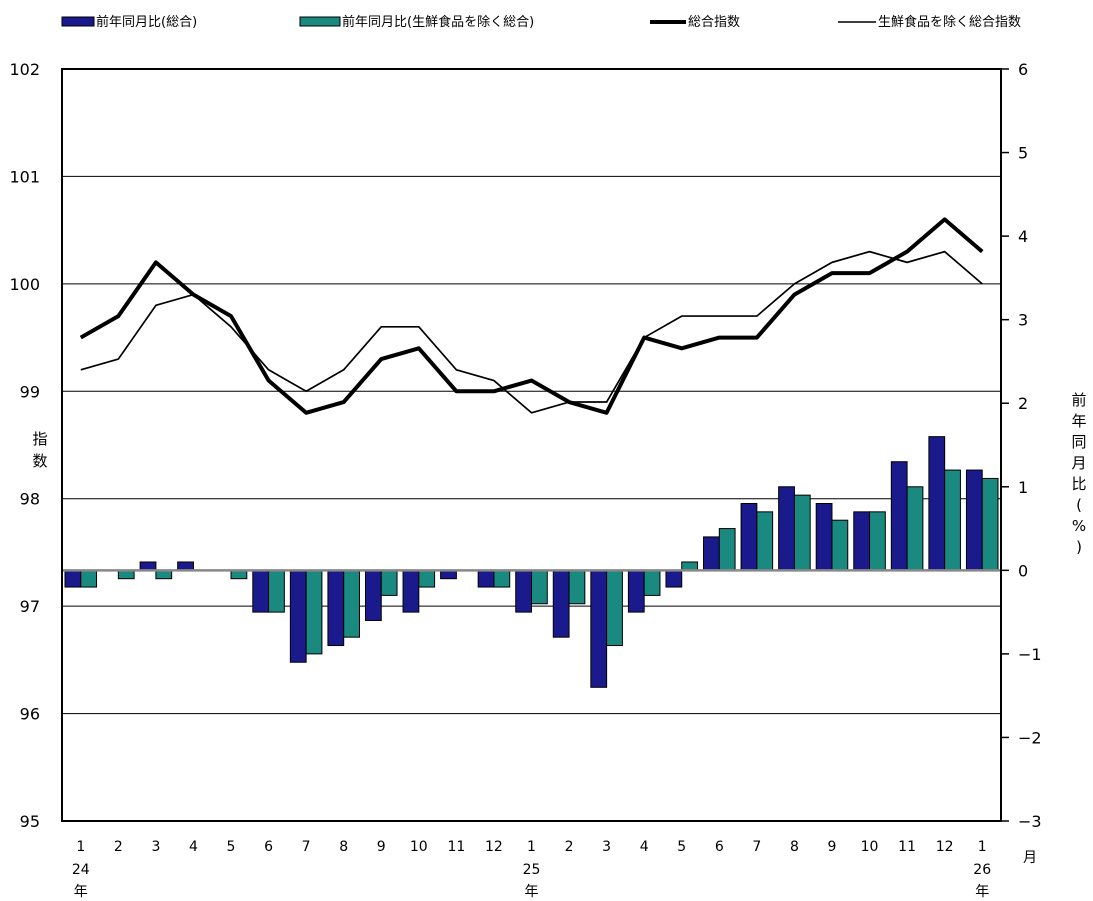 This screenshot has height=901, width=1093. What do you see at coordinates (24, 284) in the screenshot?
I see `left-tick-label: 100` at bounding box center [24, 284].